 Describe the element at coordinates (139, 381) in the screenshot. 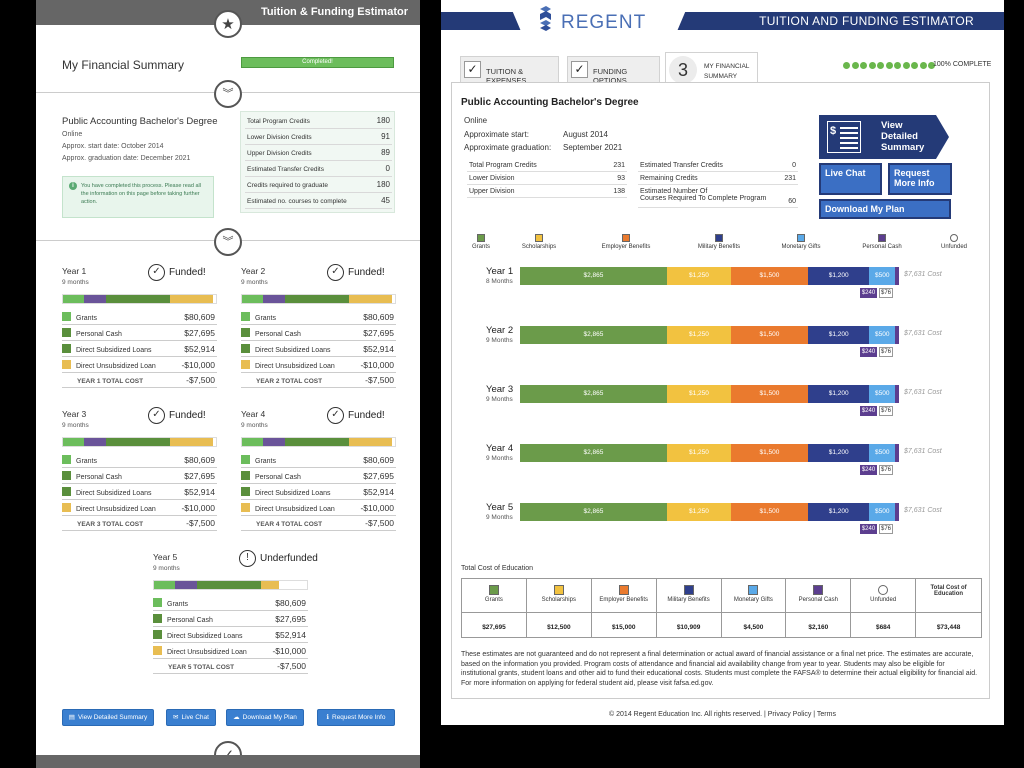

I see `total-cost-row: YEAR 1 TOTAL COST -$7,500` at that location.